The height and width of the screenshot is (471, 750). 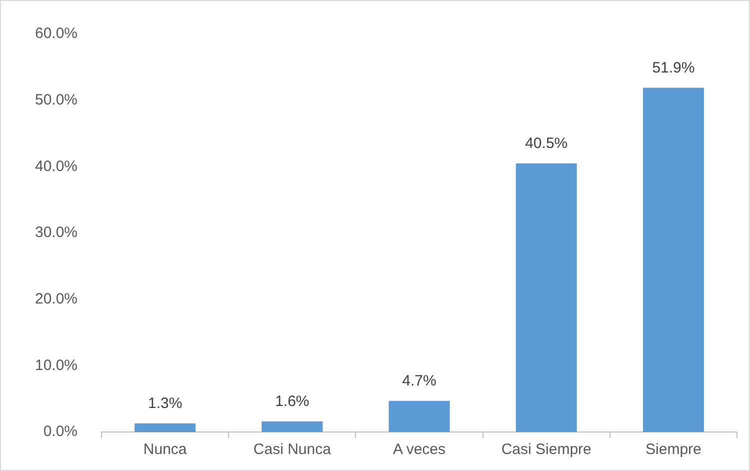 What do you see at coordinates (56, 33) in the screenshot?
I see `y-tick-label: 60.0%` at bounding box center [56, 33].